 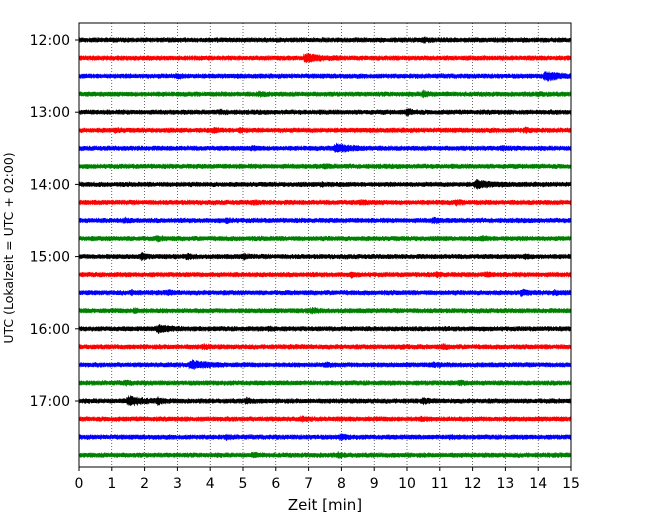 What do you see at coordinates (50, 402) in the screenshot?
I see `y-tick-label: 17:00` at bounding box center [50, 402].